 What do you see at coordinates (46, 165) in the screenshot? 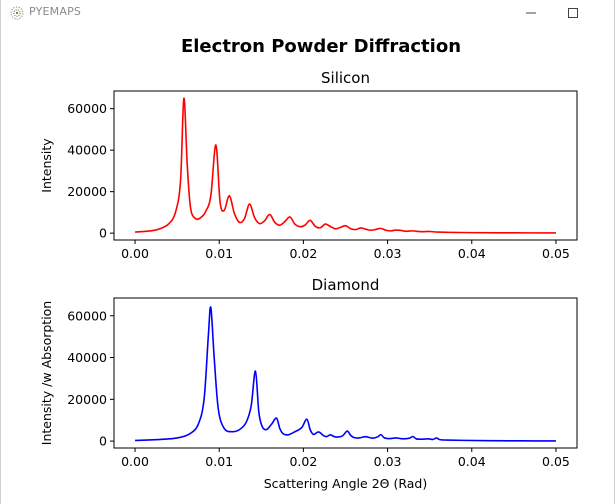
I see `y-axis-label-silicon: Intensity` at bounding box center [46, 165].